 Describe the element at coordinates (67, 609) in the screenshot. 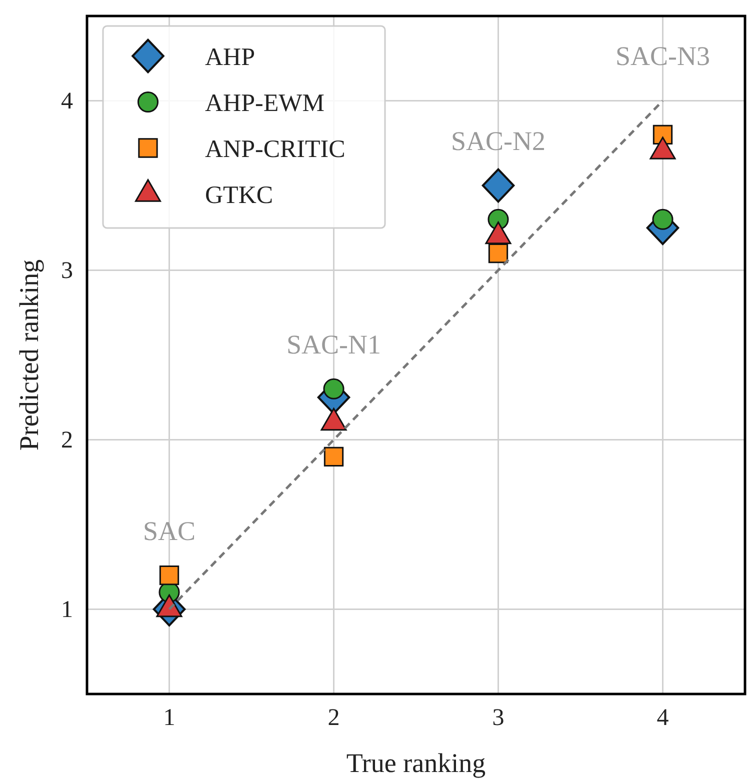

I see `y-tick-label: 1` at that location.